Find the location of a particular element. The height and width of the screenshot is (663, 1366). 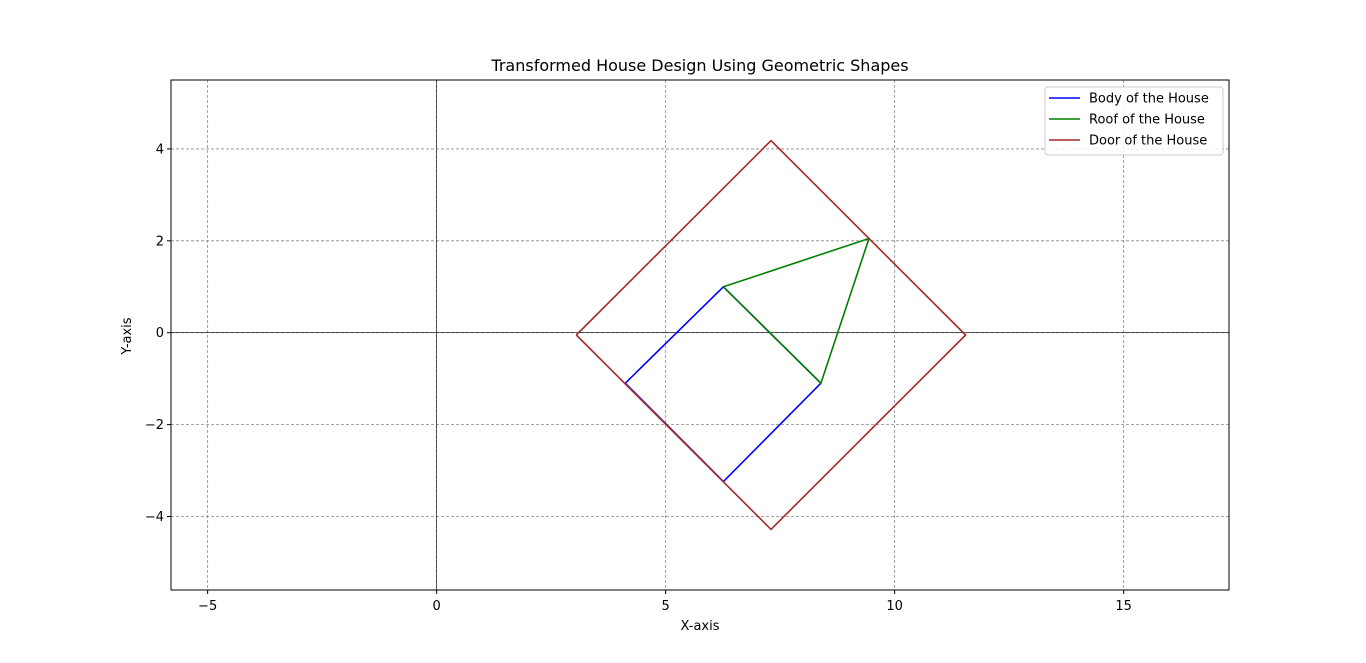

y-tick-label: 0 is located at coordinates (160, 333).